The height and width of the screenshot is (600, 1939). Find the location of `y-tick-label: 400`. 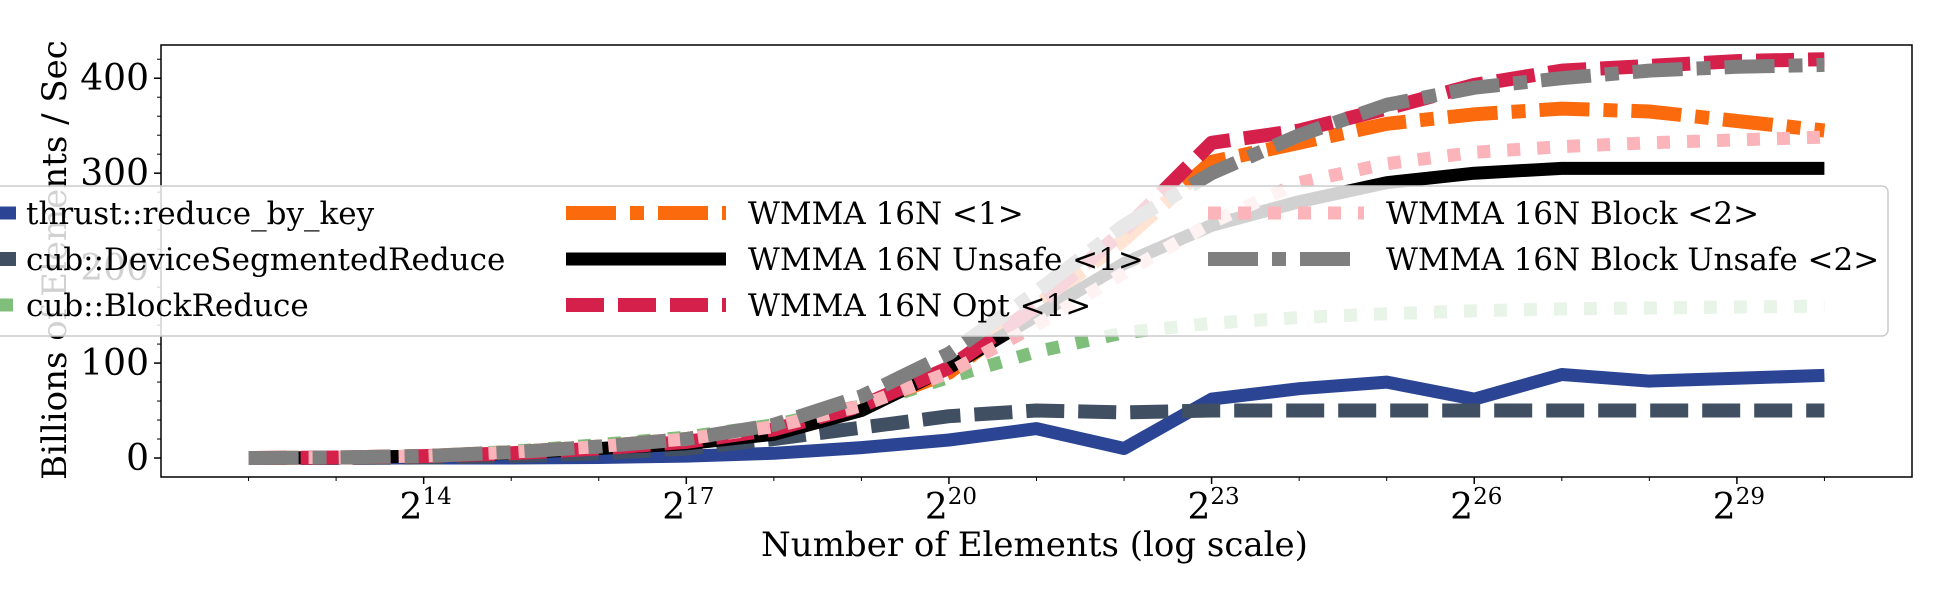

y-tick-label: 400 is located at coordinates (114, 78).